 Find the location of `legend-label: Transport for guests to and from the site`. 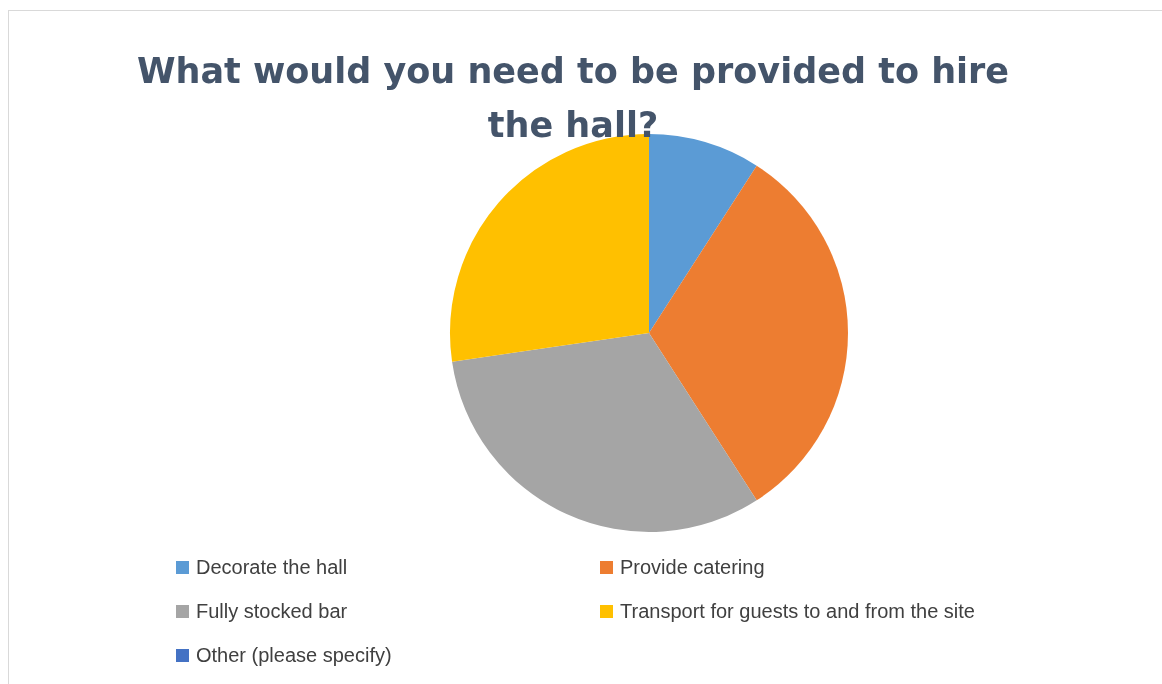

legend-label: Transport for guests to and from the site is located at coordinates (797, 611).